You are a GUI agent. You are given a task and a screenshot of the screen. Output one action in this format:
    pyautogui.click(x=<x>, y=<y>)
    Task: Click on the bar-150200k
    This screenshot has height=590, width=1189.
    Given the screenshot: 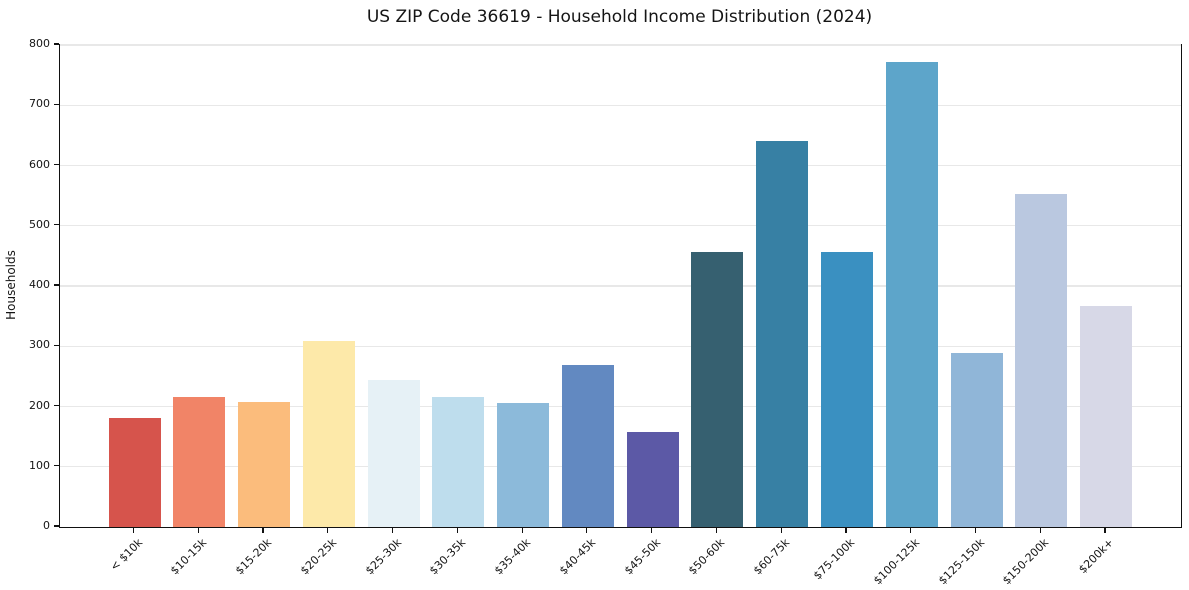 What is the action you would take?
    pyautogui.click(x=1041, y=360)
    